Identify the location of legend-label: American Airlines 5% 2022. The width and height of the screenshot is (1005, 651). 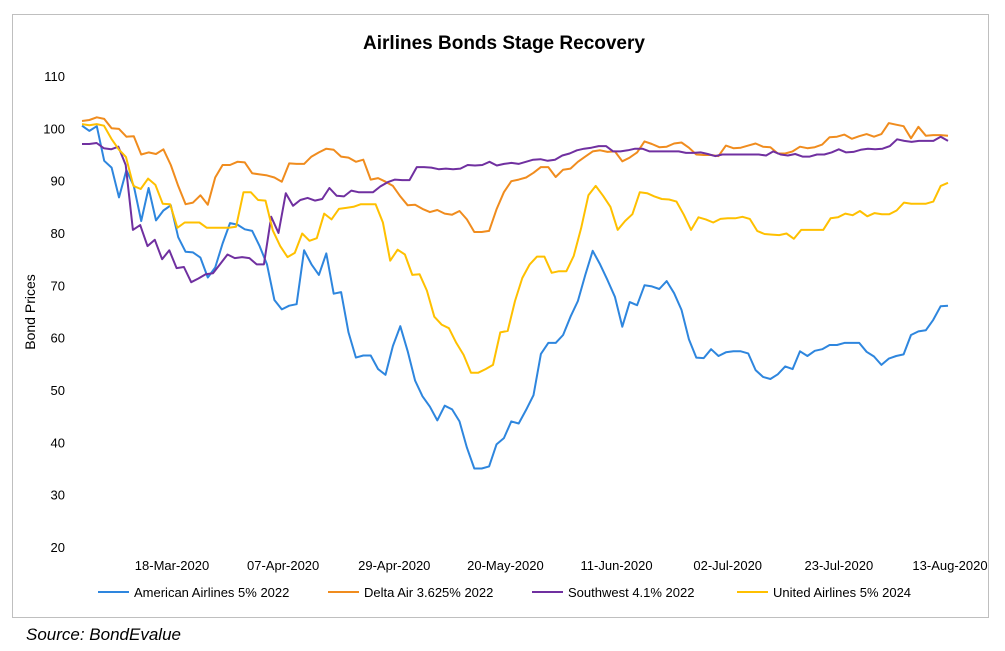
(211, 592).